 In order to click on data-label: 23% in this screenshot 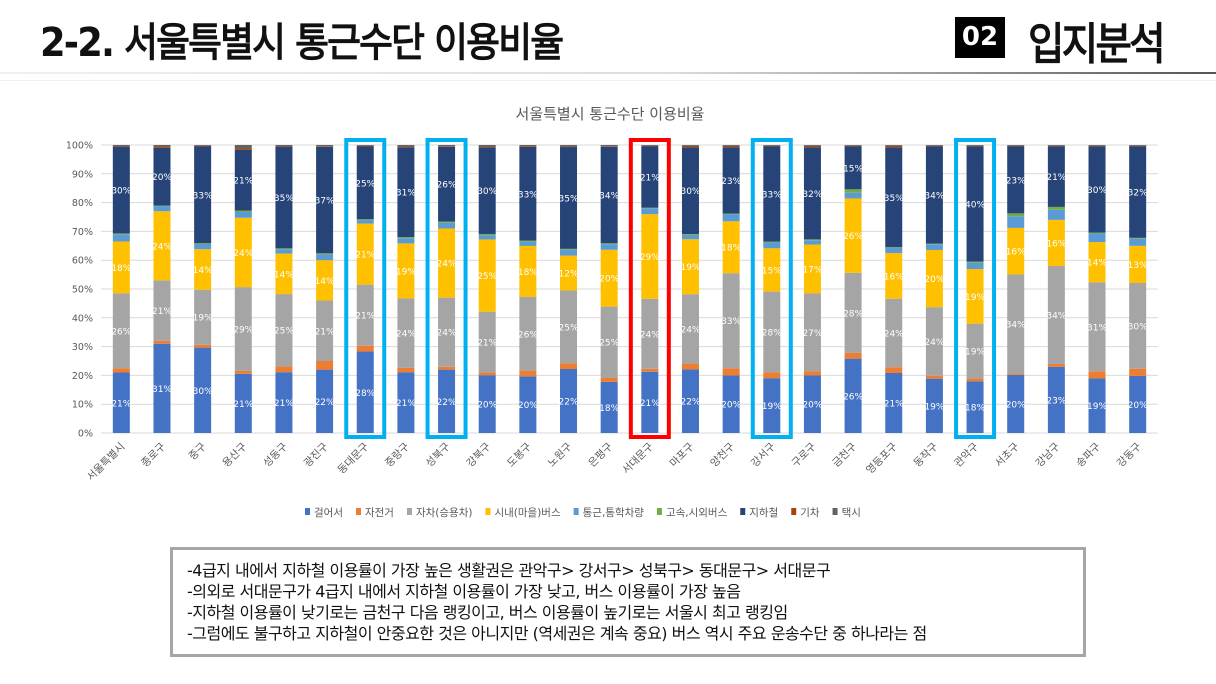, I will do `click(1016, 181)`.